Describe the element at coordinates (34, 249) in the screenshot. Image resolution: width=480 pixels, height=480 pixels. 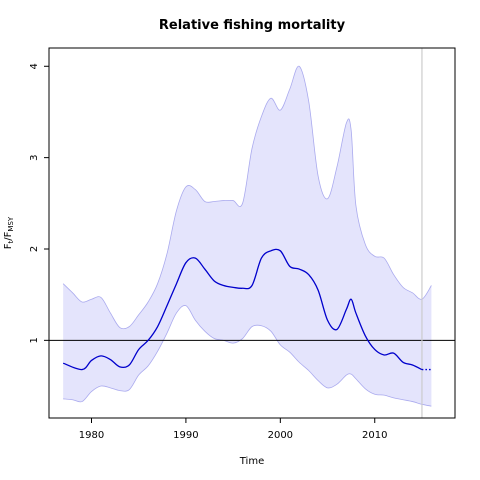
I see `y-tick-label-2: 2` at that location.